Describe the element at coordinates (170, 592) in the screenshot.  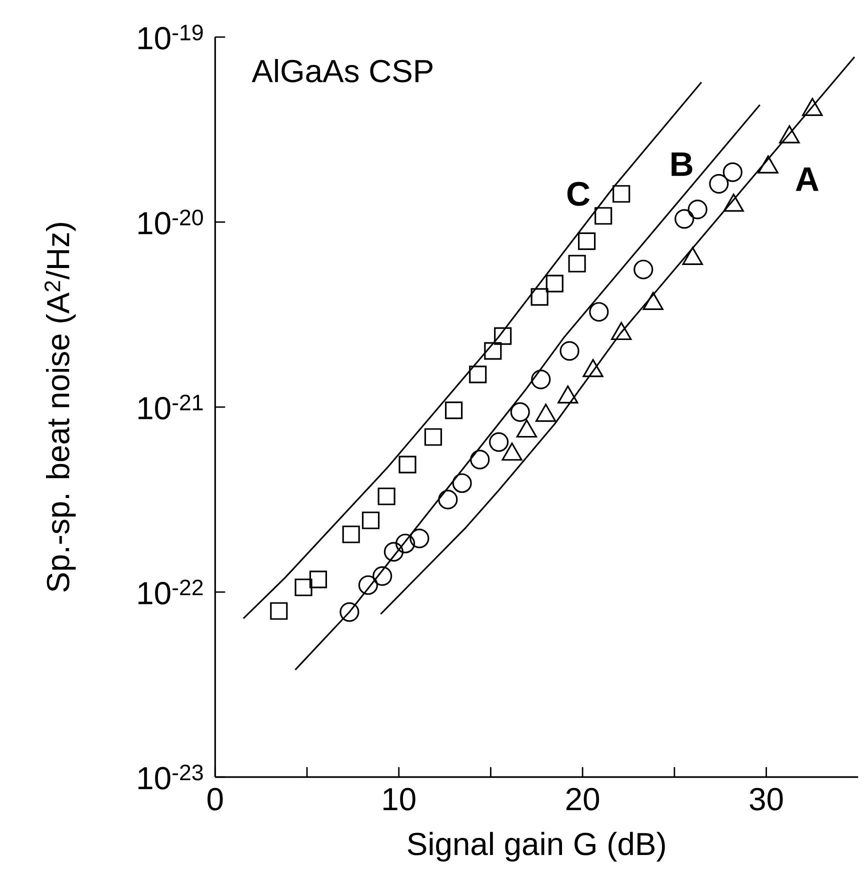
I see `y-tick-label: 10$^{-22}$` at that location.